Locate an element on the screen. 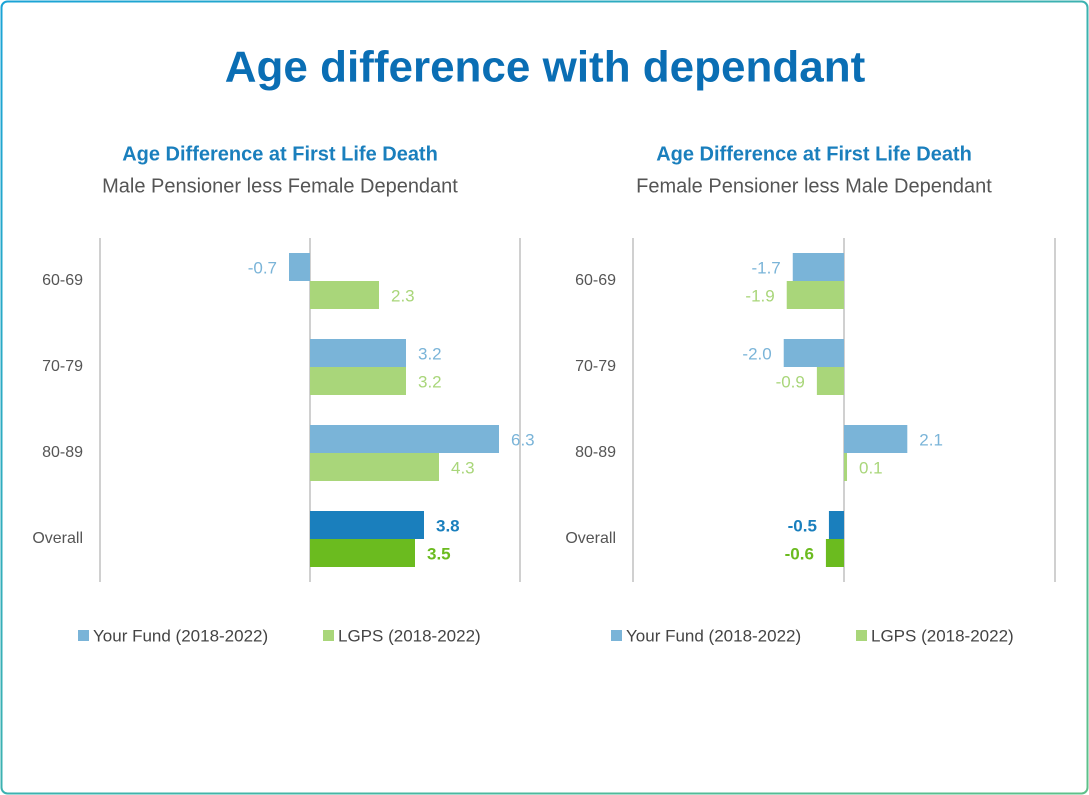  page-title: Age difference with dependant is located at coordinates (545, 67).